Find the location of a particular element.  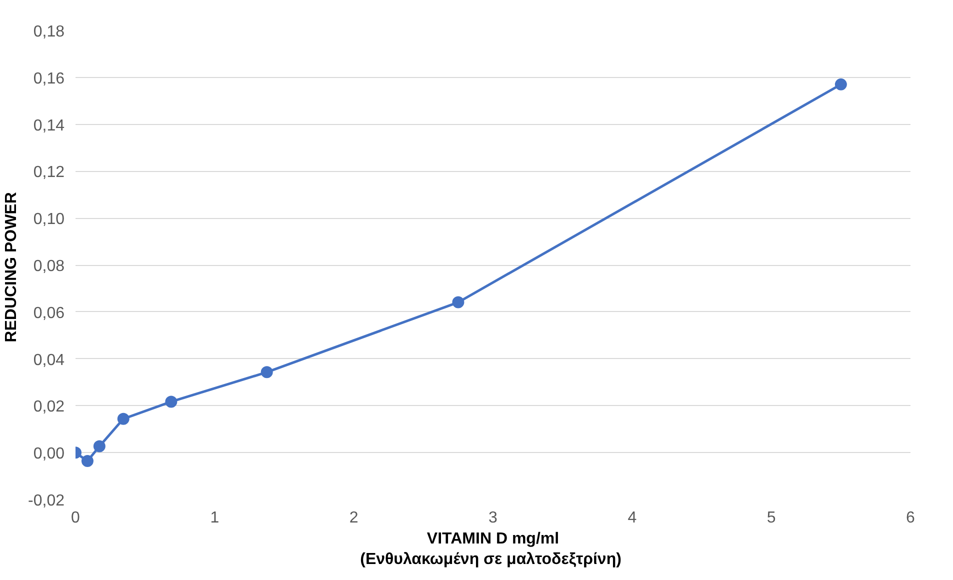

y-tick-label: 0,10 is located at coordinates (49, 219).